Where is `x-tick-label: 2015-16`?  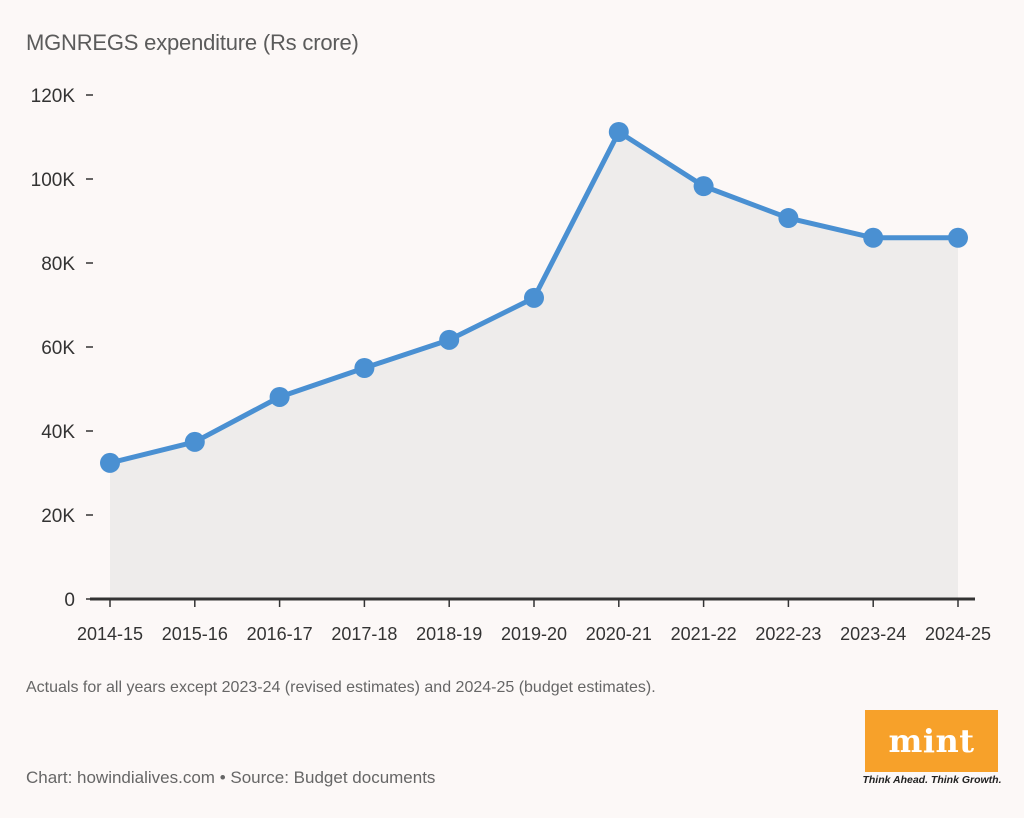 x-tick-label: 2015-16 is located at coordinates (195, 634).